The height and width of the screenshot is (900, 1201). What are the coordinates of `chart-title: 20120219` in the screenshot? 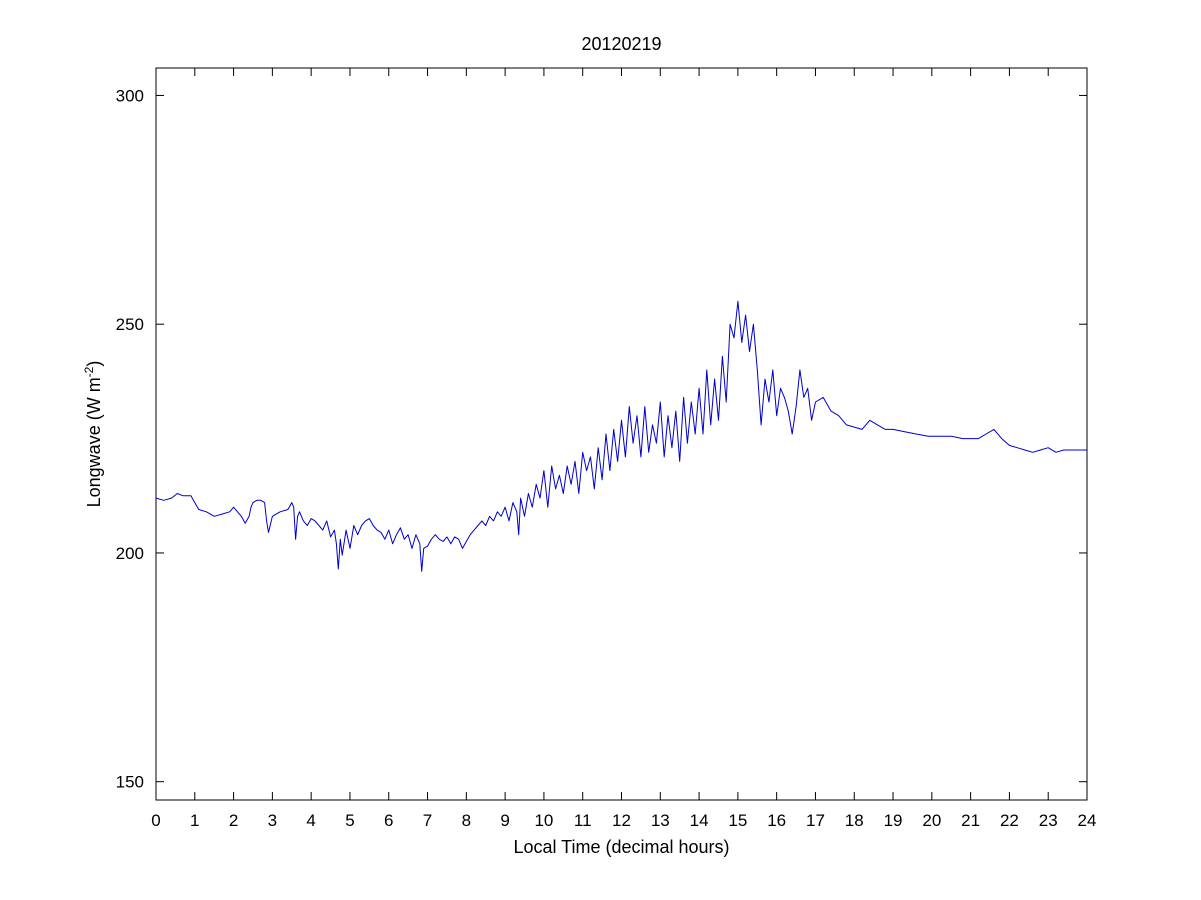 It's located at (621, 44).